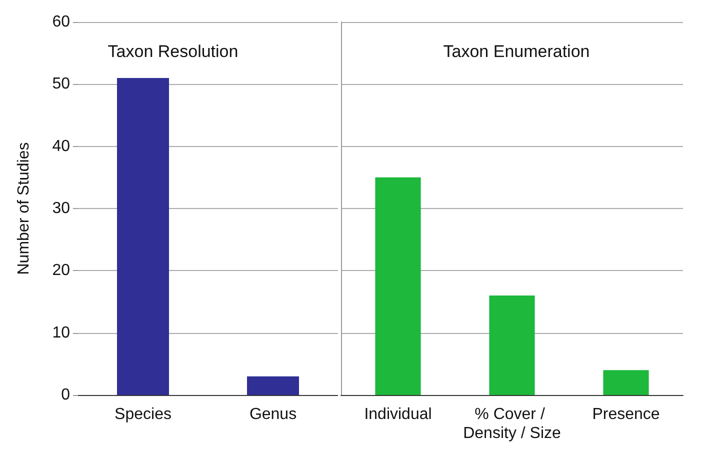 The image size is (703, 463). What do you see at coordinates (61, 22) in the screenshot?
I see `y-tick-label: 60` at bounding box center [61, 22].